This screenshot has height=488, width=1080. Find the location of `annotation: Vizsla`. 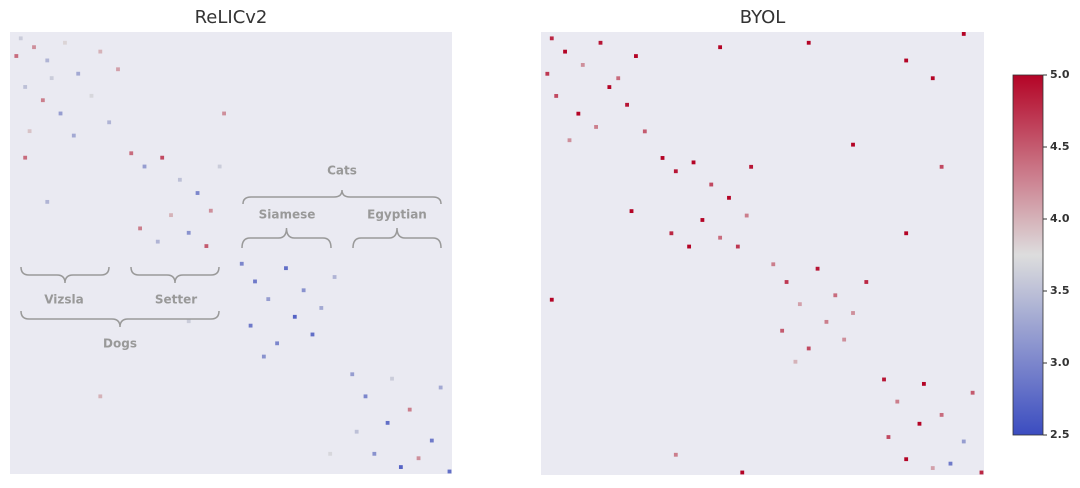

annotation: Vizsla is located at coordinates (64, 300).